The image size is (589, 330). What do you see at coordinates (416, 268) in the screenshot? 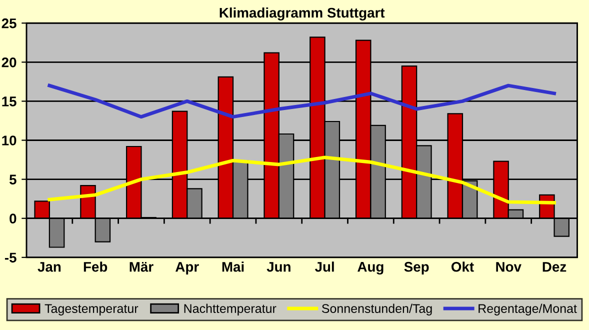
I see `x-tick-label: Sep` at bounding box center [416, 268].